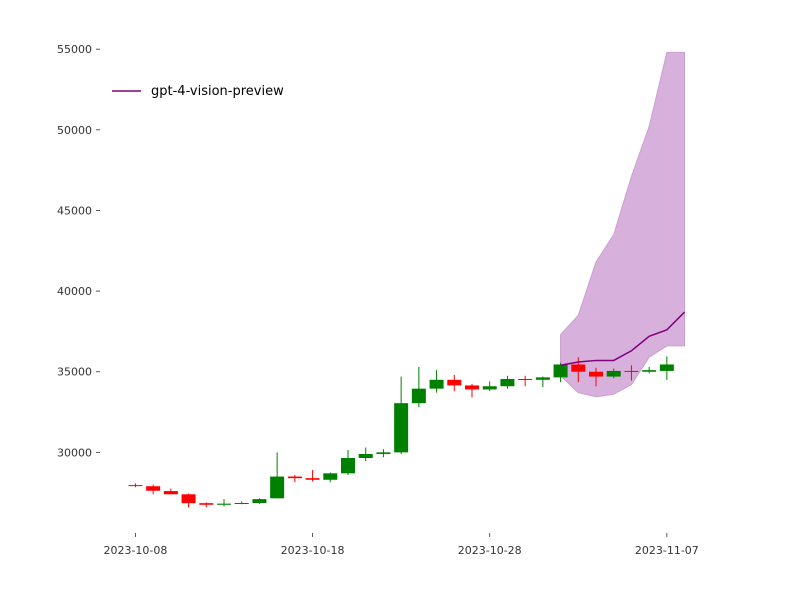 The width and height of the screenshot is (800, 600). I want to click on legend: gpt-4-vision-preview, so click(198, 91).